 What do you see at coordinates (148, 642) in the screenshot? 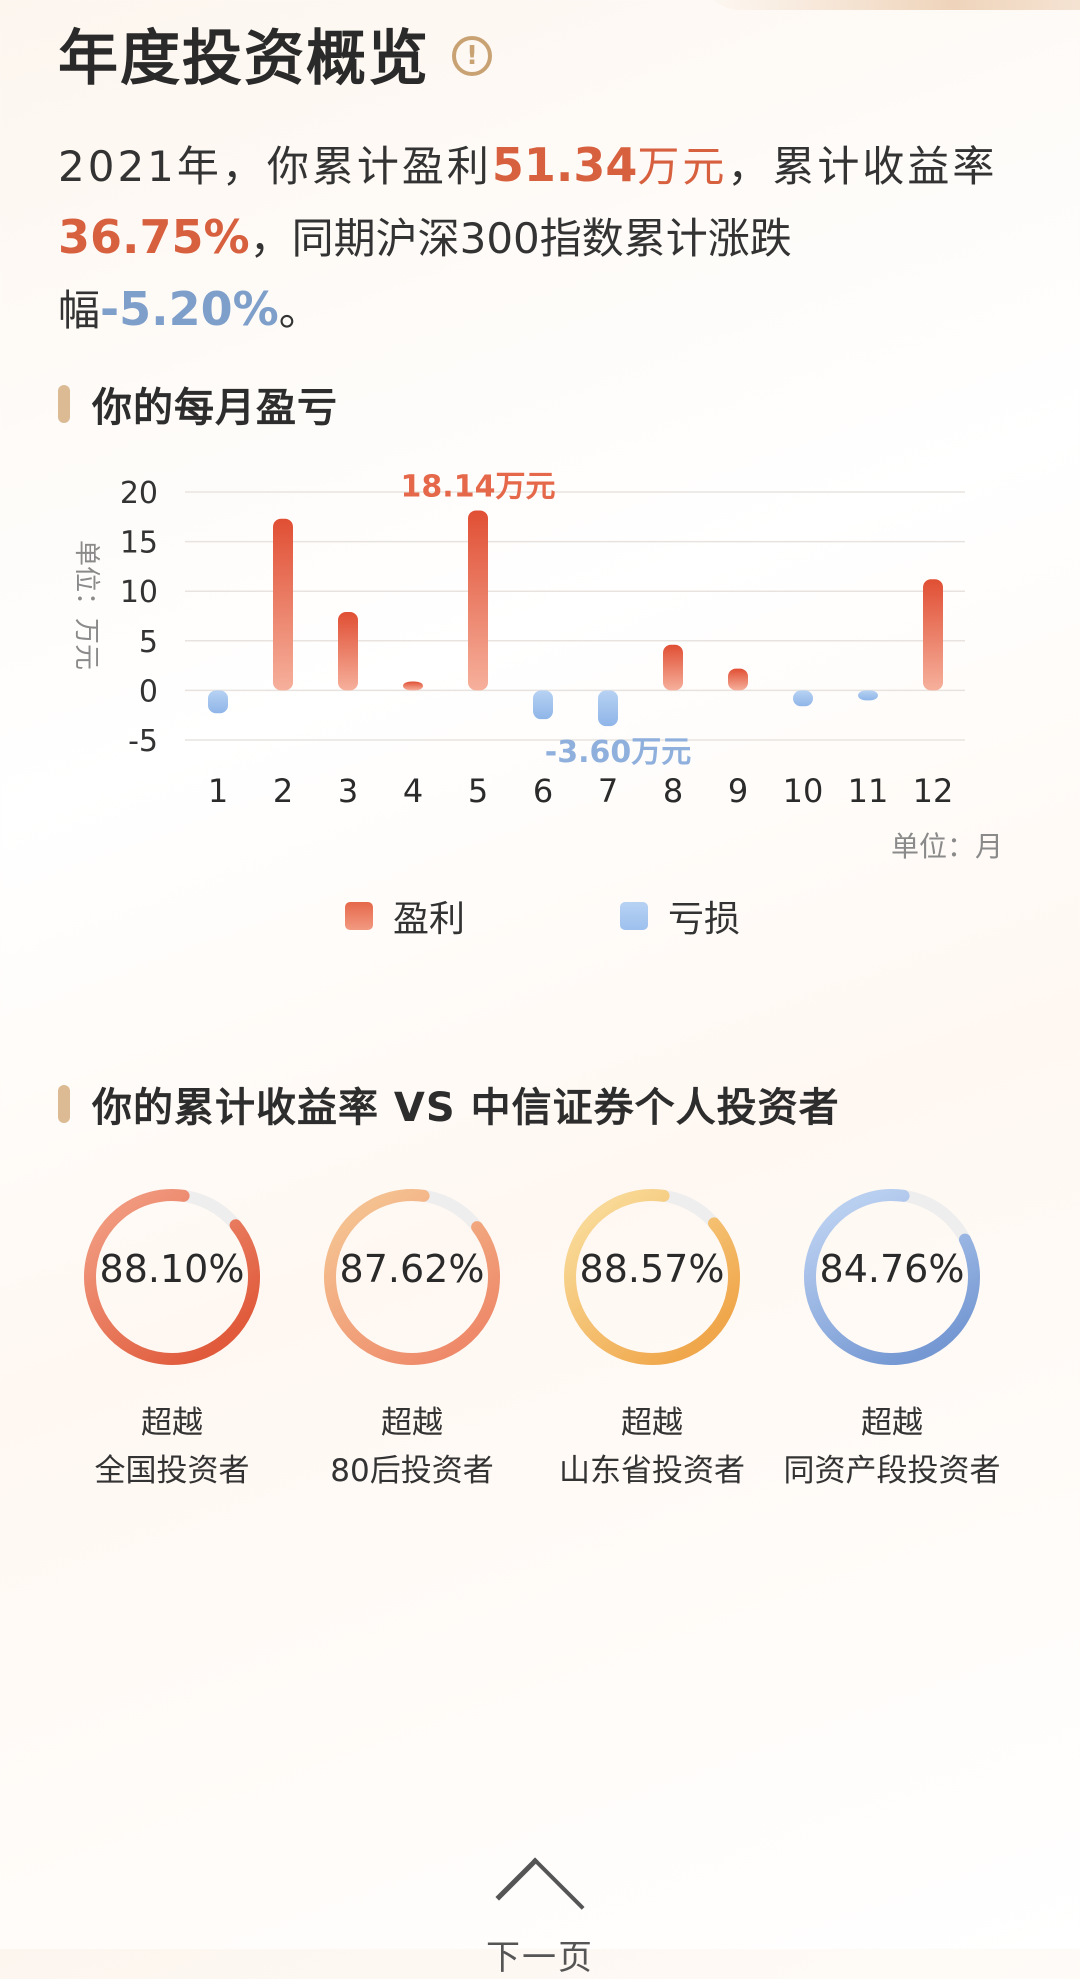
I see `y-tick-label: 5` at bounding box center [148, 642].